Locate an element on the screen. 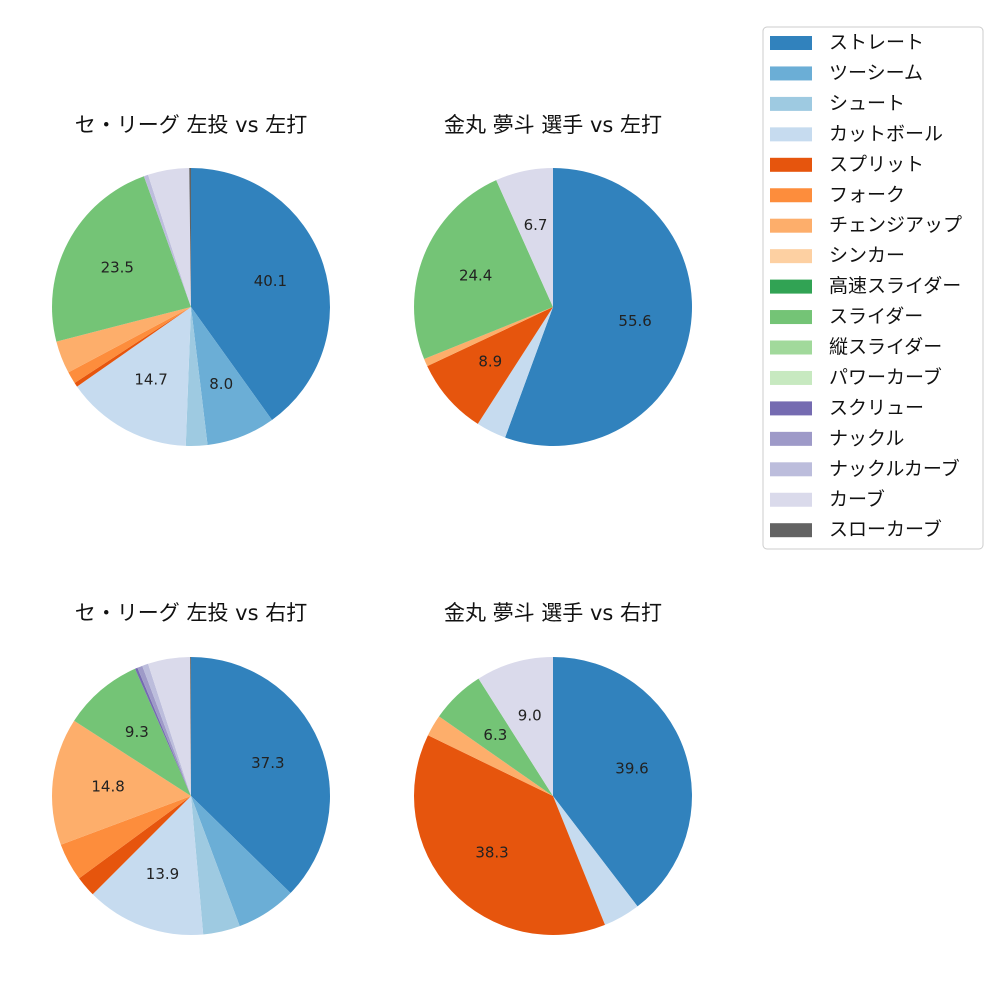 Image resolution: width=1000 pixels, height=1000 pixels. legend-item: スプリット is located at coordinates (847, 164).